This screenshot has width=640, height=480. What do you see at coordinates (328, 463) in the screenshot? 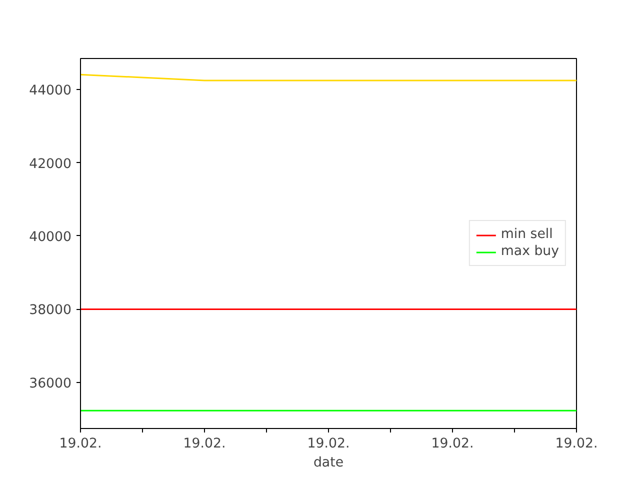
I see `x-axis-title: date` at bounding box center [328, 463].